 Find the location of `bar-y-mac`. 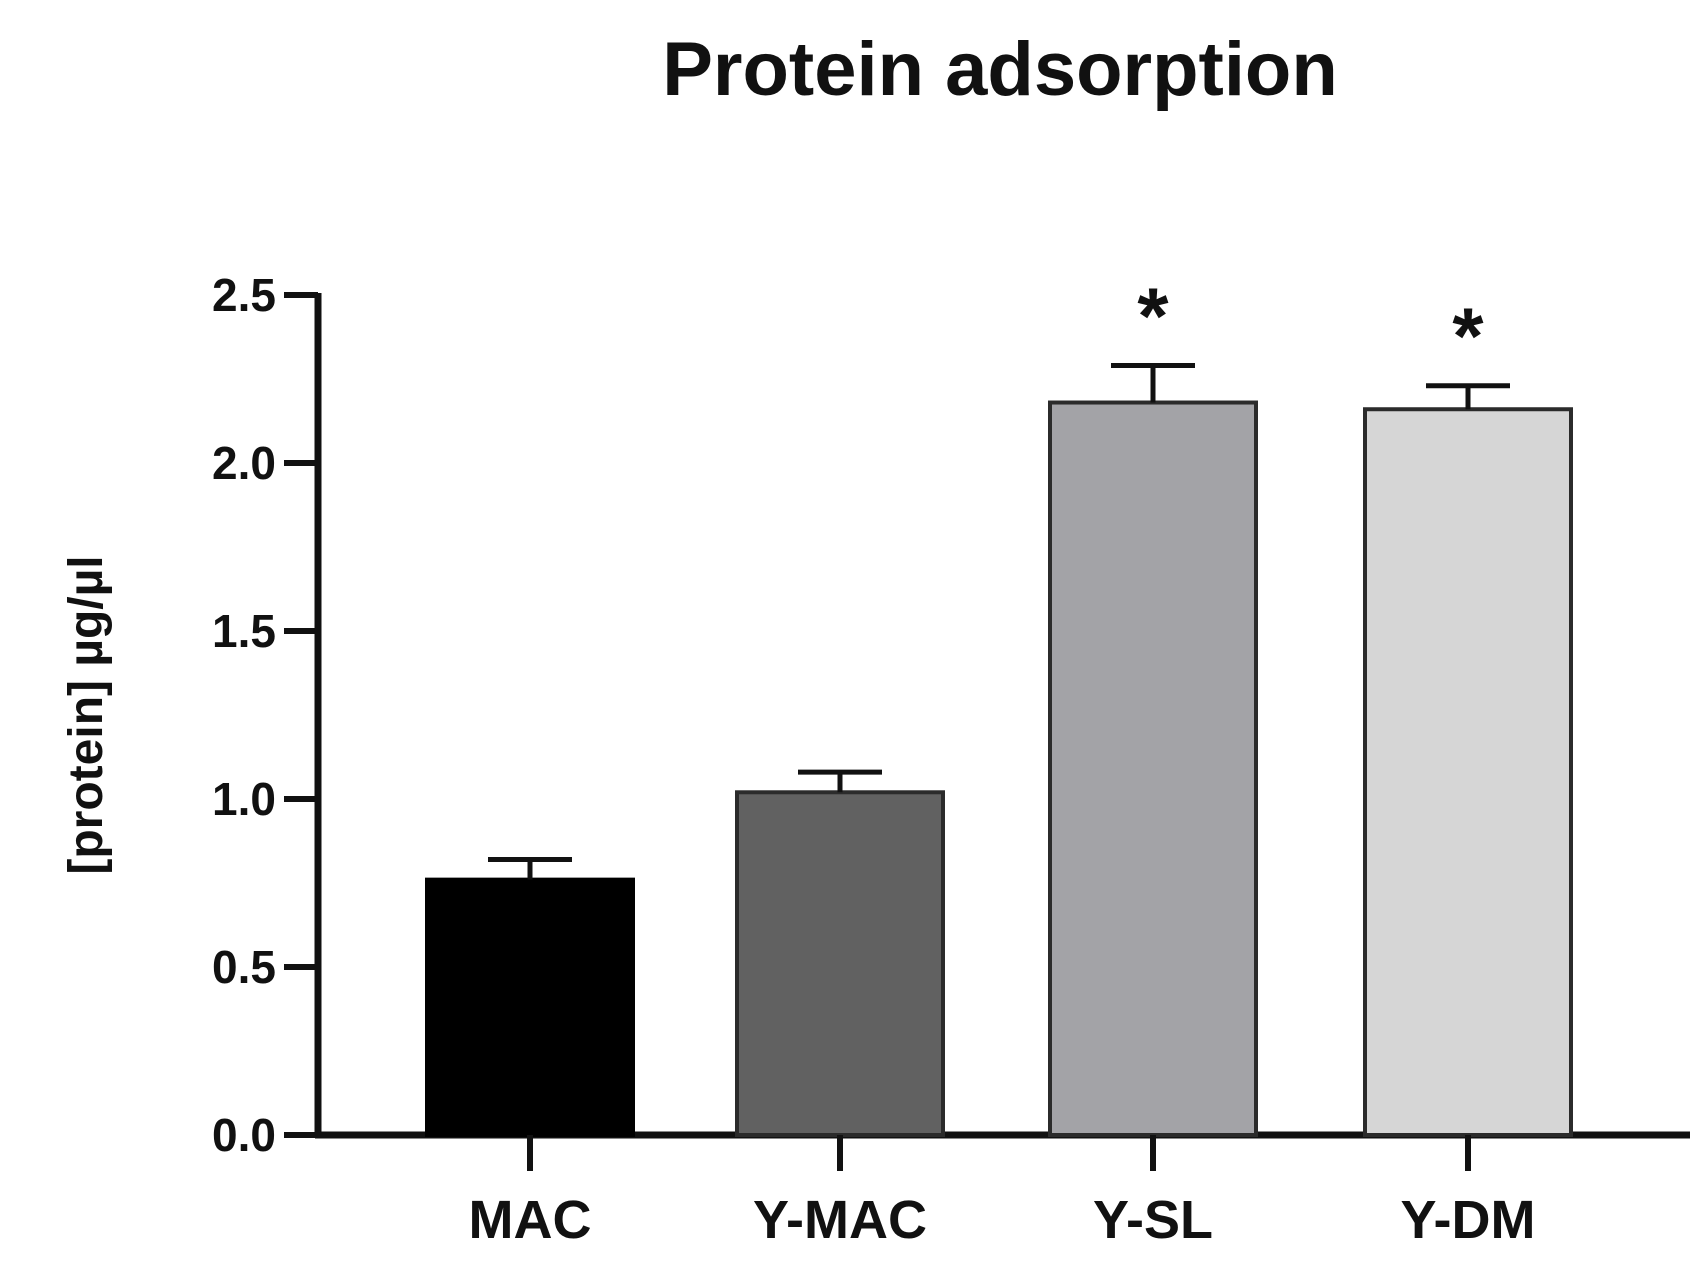

bar-y-mac is located at coordinates (840, 964).